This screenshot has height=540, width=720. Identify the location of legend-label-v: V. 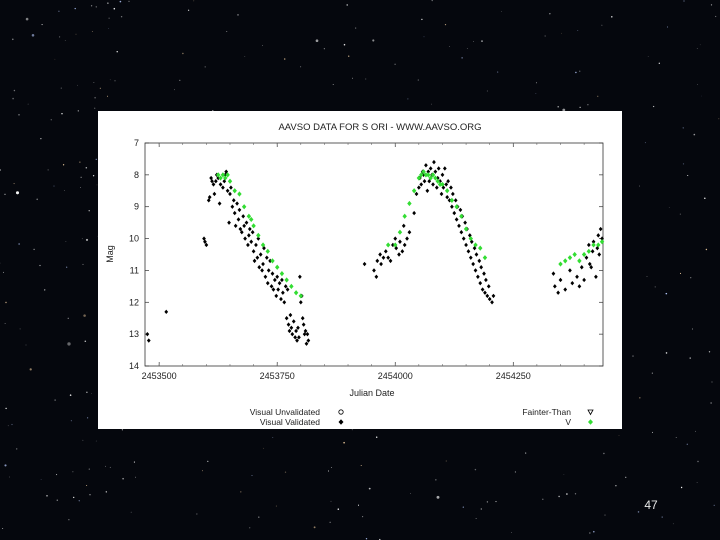
(568, 422).